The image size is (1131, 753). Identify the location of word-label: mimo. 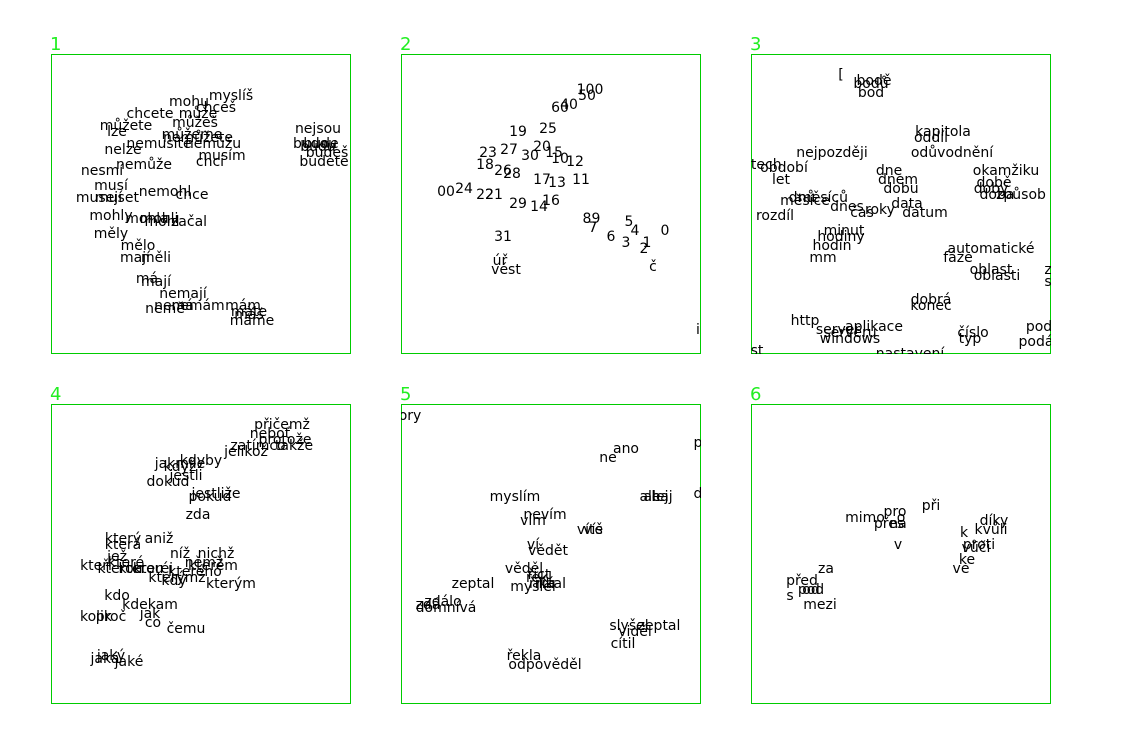
(865, 518).